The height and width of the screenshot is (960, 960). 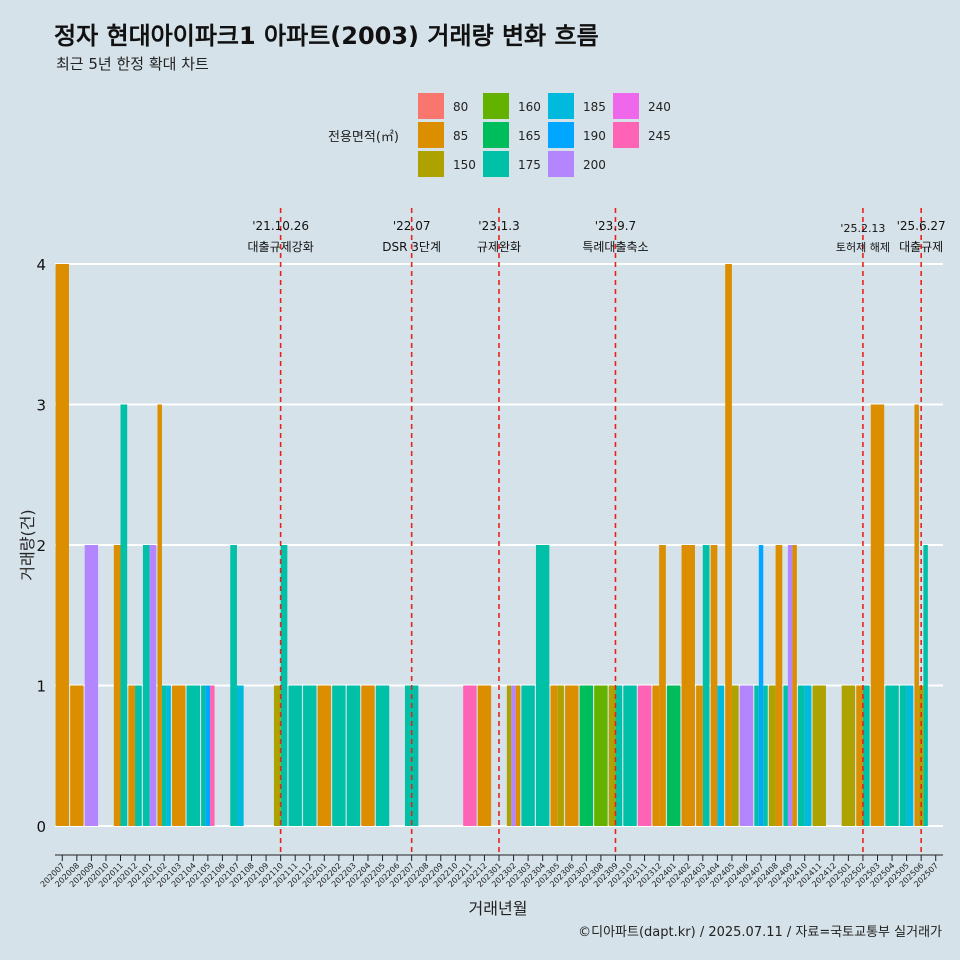 I want to click on y-tick-label-1: 1, so click(x=41, y=687).